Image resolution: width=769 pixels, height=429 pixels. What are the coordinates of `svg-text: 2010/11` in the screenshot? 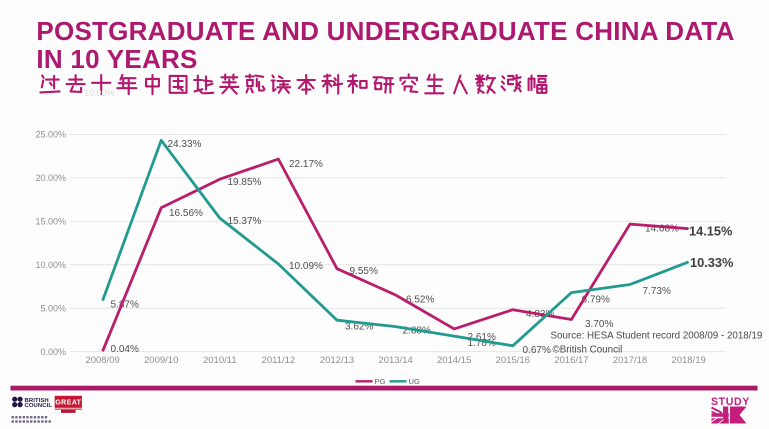 It's located at (220, 360).